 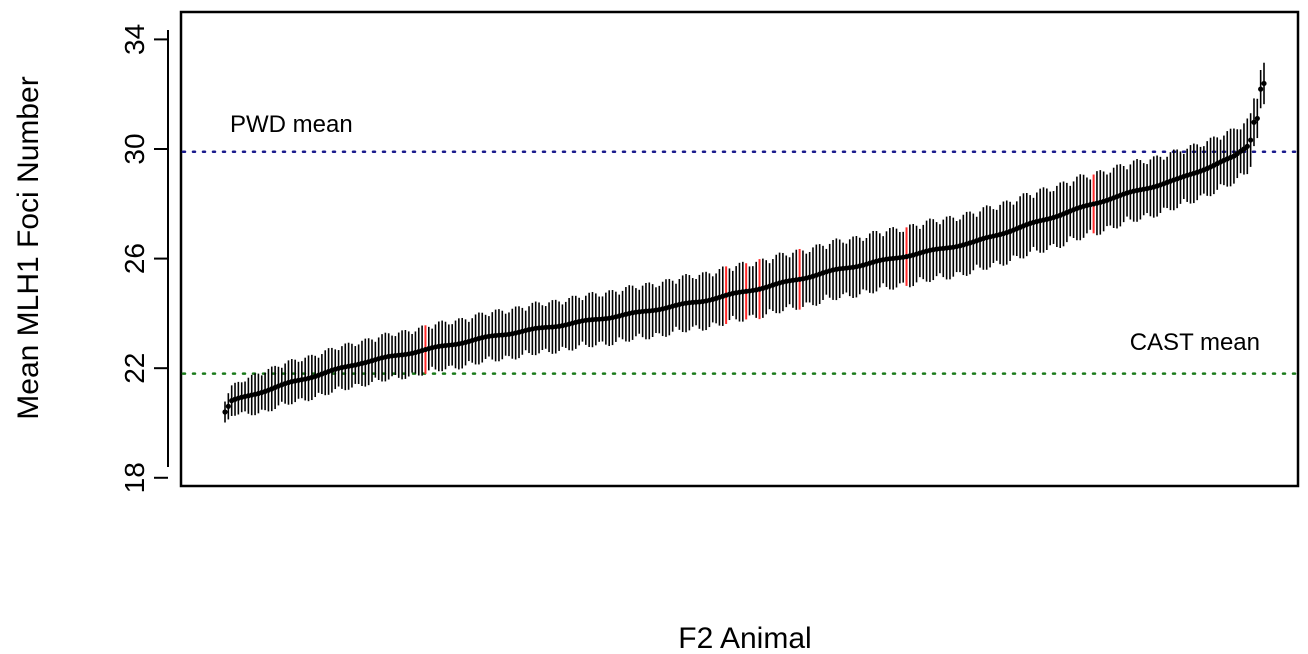 What do you see at coordinates (134, 258) in the screenshot?
I see `y-tick-label: 26` at bounding box center [134, 258].